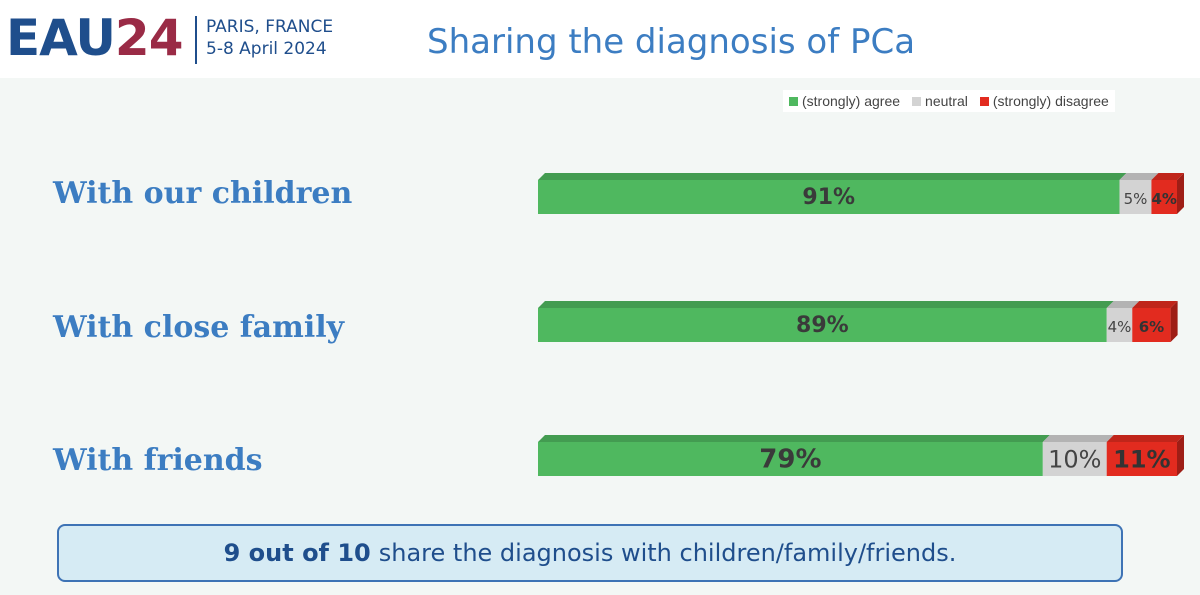  I want to click on bar-children-disagree, so click(1164, 197).